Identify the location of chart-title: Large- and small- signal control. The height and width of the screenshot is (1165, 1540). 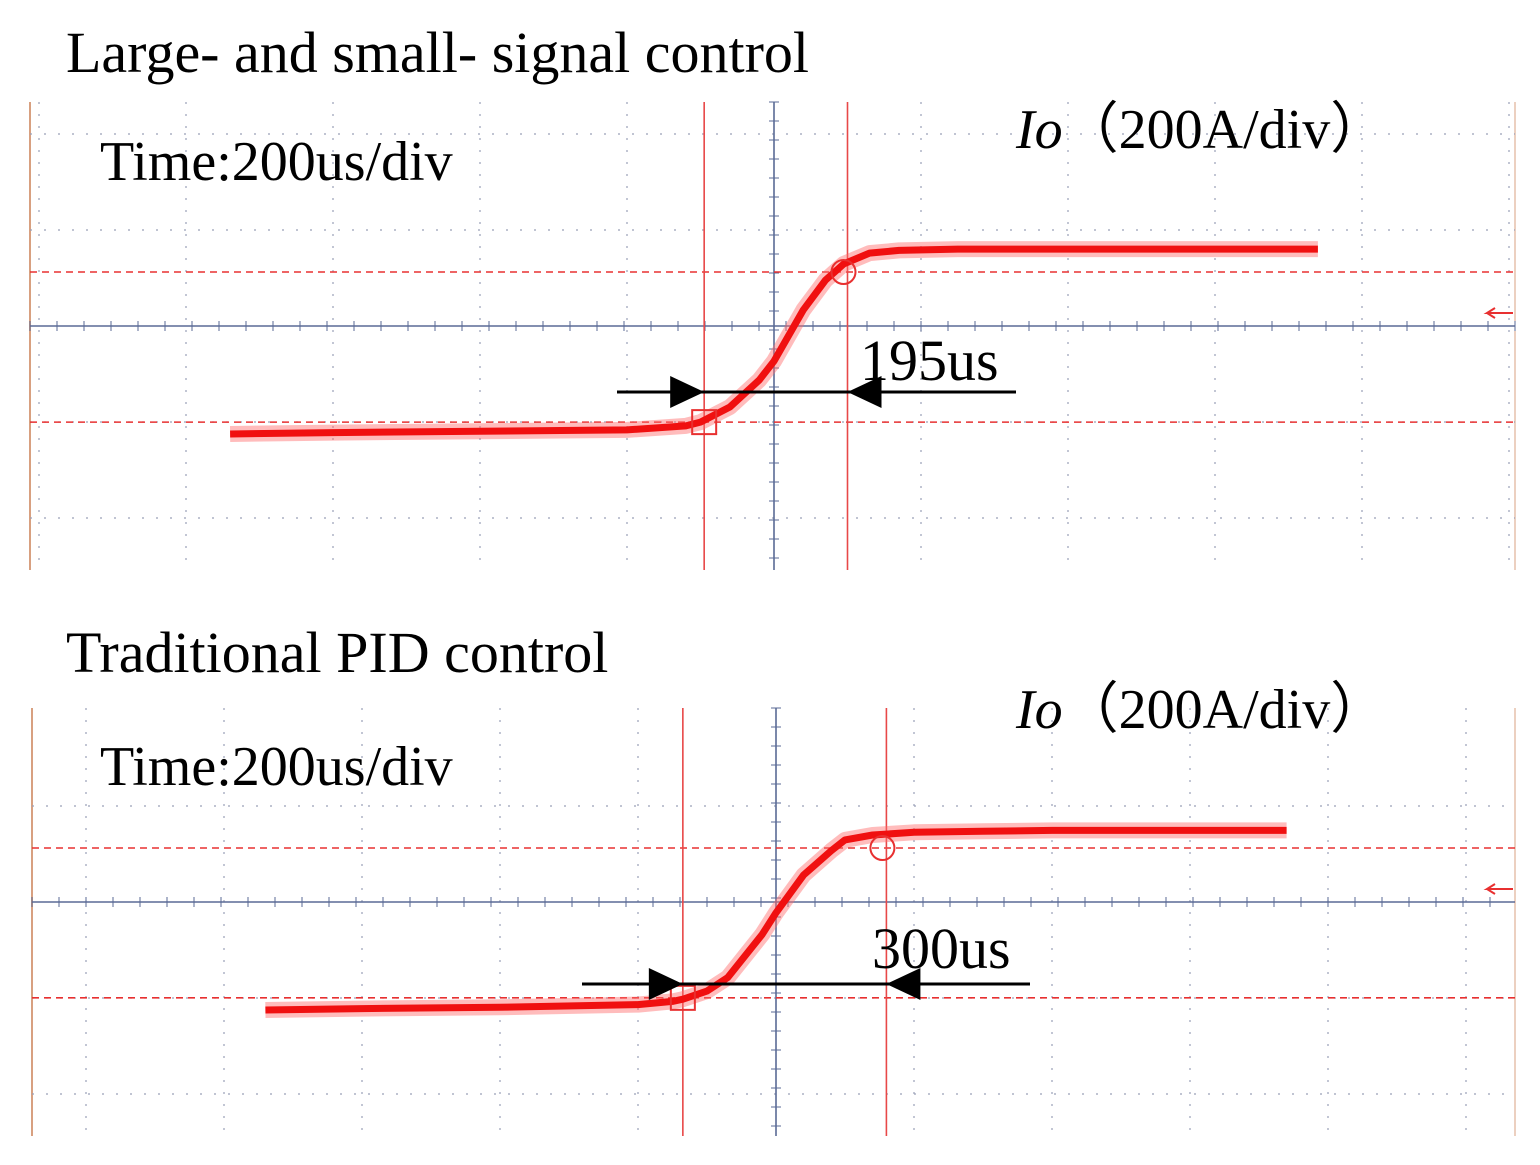
(438, 52).